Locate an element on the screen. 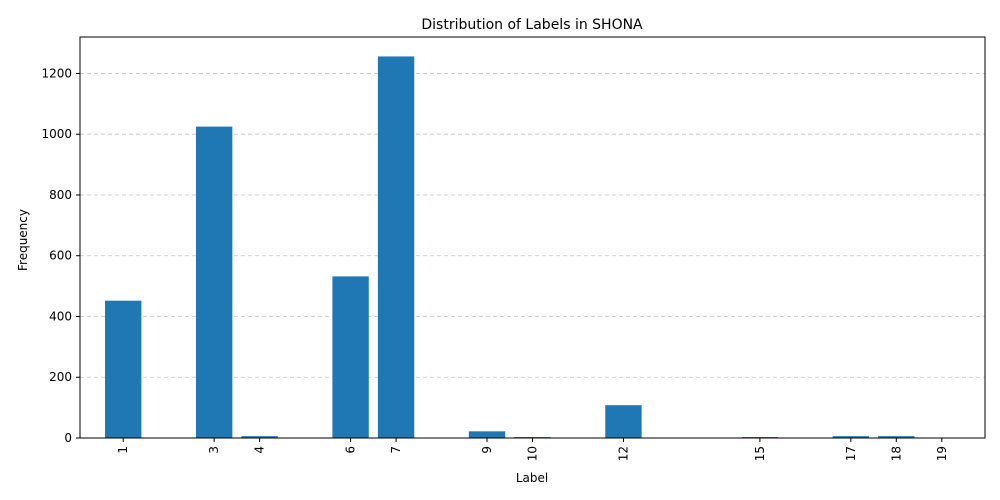 The width and height of the screenshot is (1000, 500). y-axis-label: Frequency is located at coordinates (23, 240).